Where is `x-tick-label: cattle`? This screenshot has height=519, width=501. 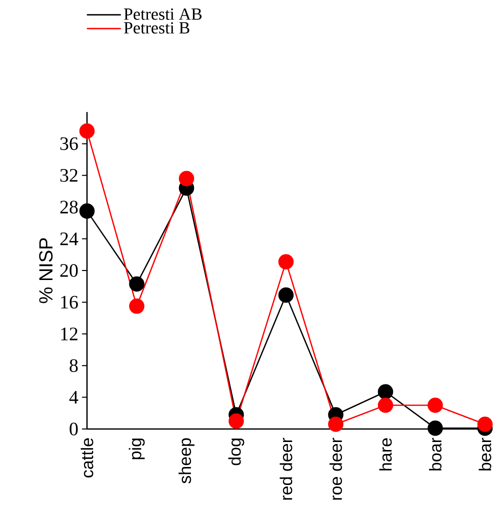
x-tick-label: cattle is located at coordinates (87, 458).